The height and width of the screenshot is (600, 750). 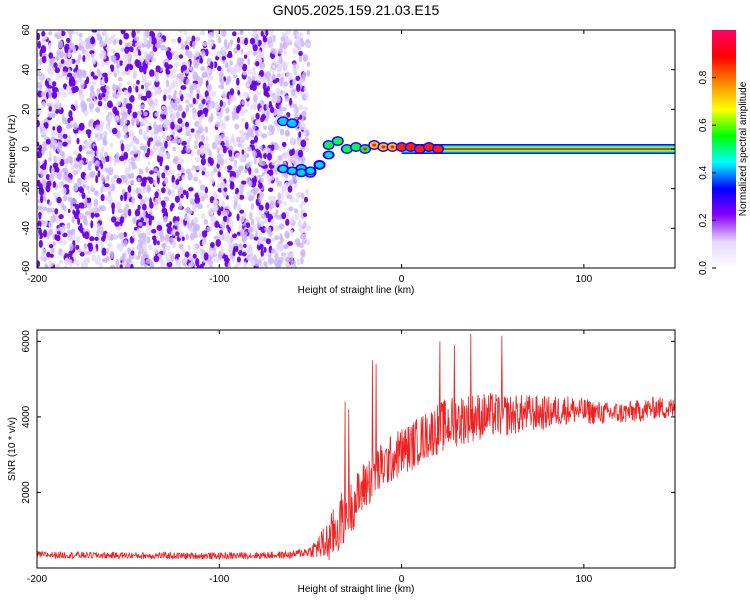 I want to click on figure-title: GN05.2025.159.21.03.E15, so click(x=356, y=10).